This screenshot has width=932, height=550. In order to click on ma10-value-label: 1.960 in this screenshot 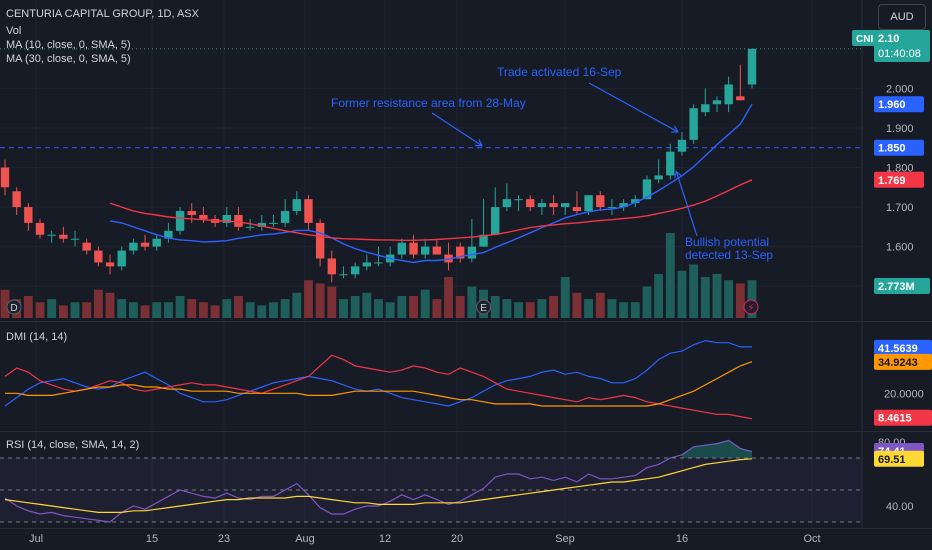, I will do `click(892, 105)`.